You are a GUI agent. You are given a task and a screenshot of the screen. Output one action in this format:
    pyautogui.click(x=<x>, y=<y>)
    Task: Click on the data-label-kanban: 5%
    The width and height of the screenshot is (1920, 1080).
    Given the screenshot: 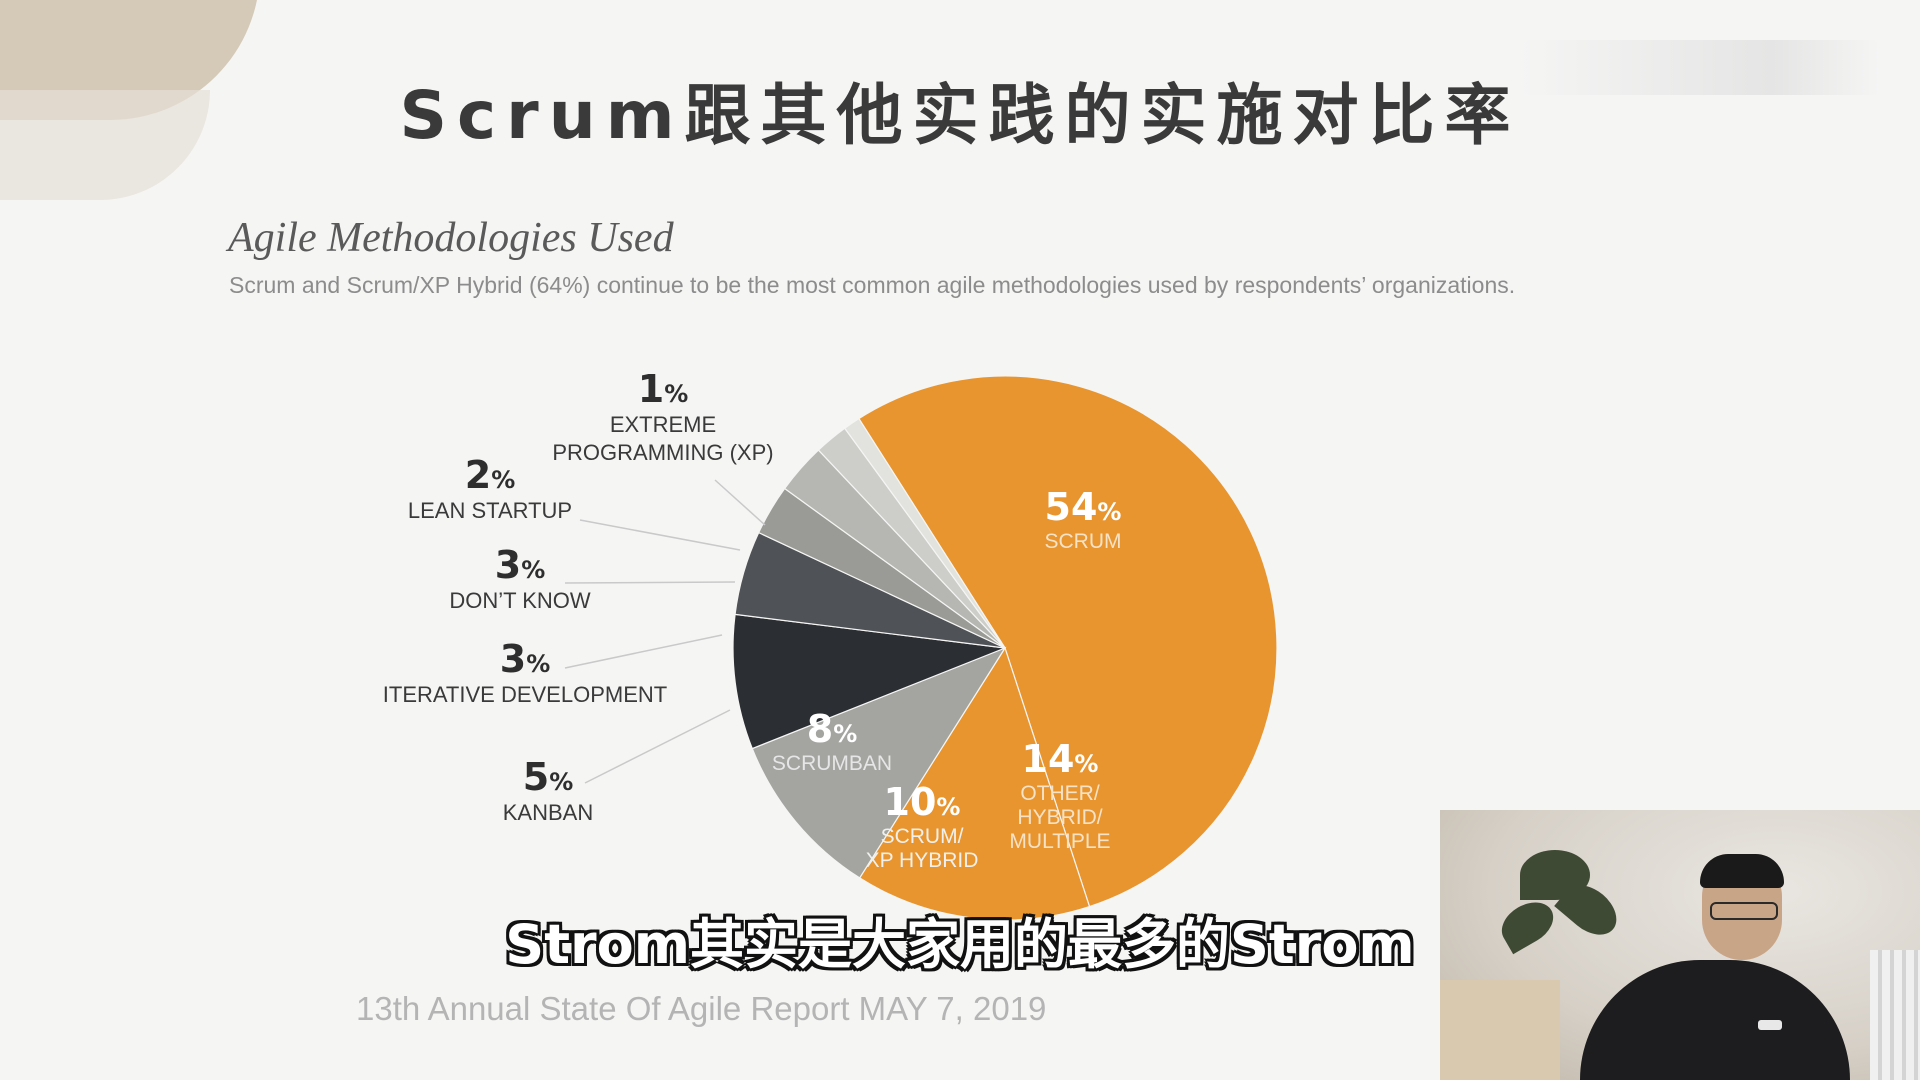 What is the action you would take?
    pyautogui.click(x=548, y=777)
    